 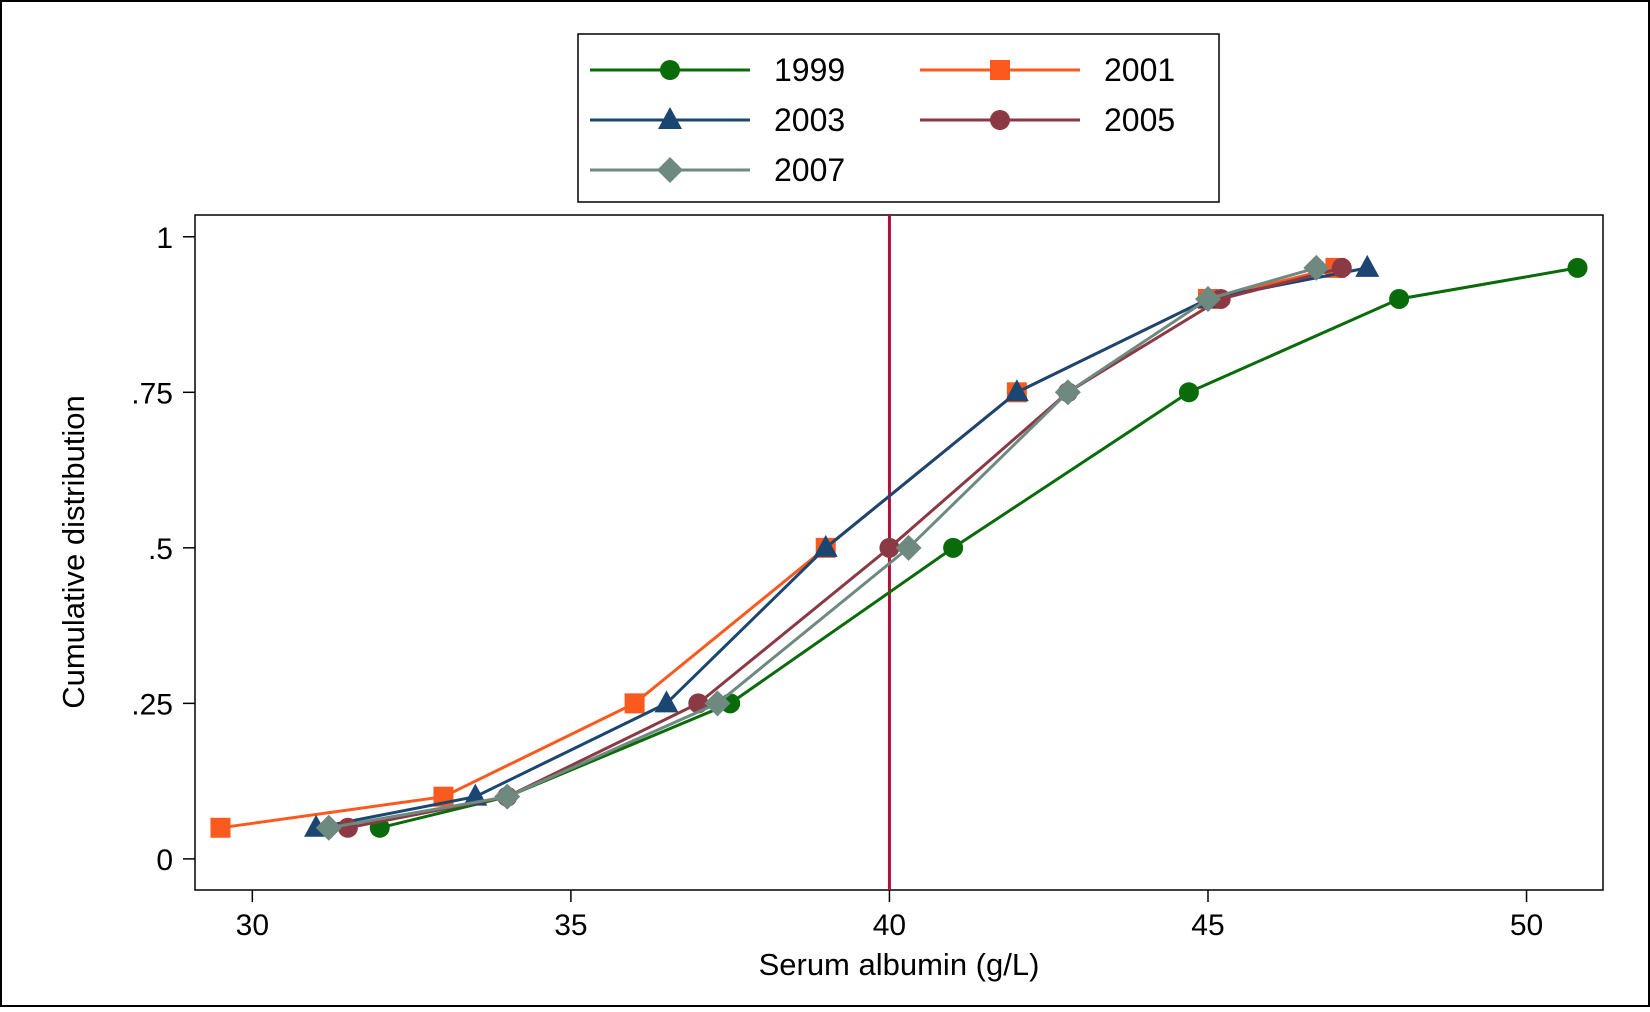 I want to click on x-tick-label: 50, so click(x=1526, y=925).